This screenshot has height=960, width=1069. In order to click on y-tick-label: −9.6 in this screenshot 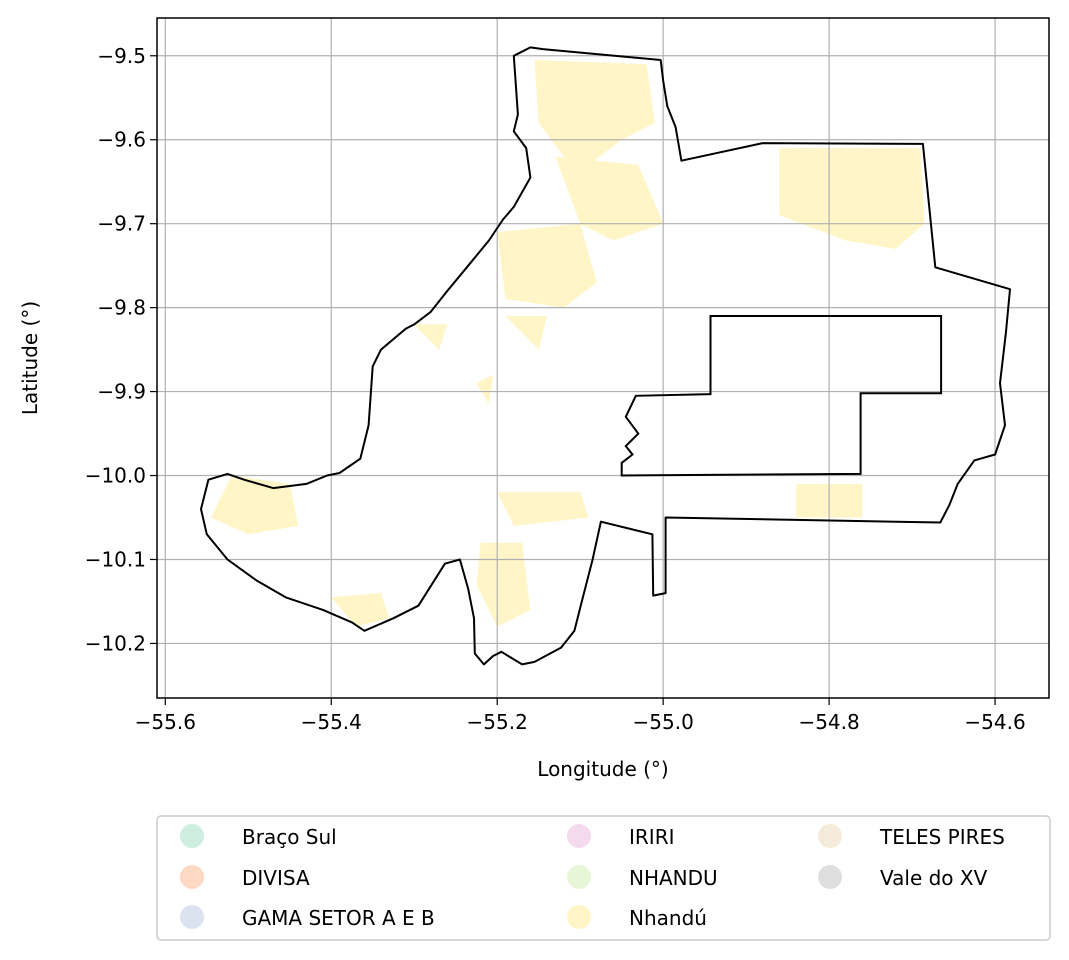, I will do `click(121, 140)`.